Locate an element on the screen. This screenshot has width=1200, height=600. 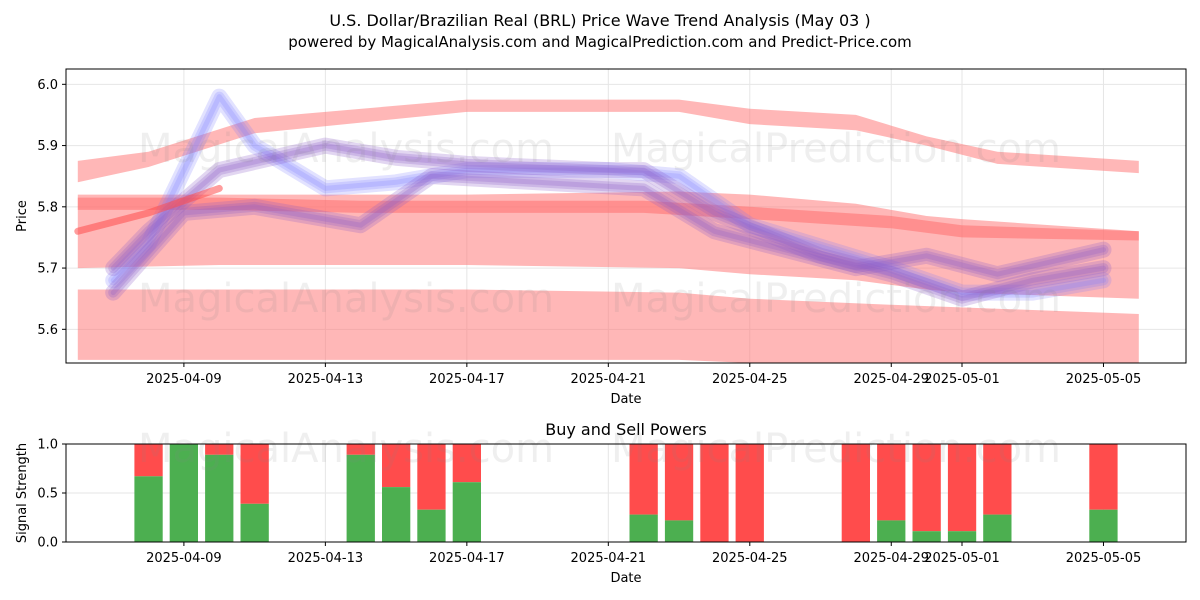
price-y-tick-2: 5.8 is located at coordinates (47, 207).